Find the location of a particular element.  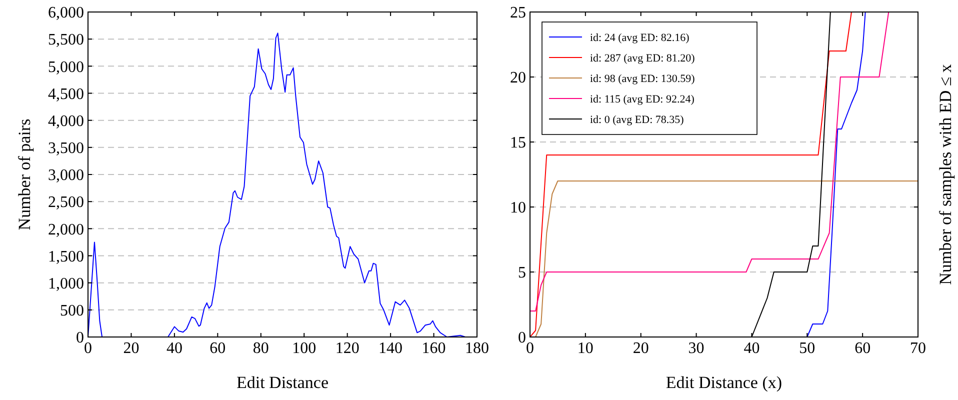

y-tick-label: 3,000 is located at coordinates (66, 175).